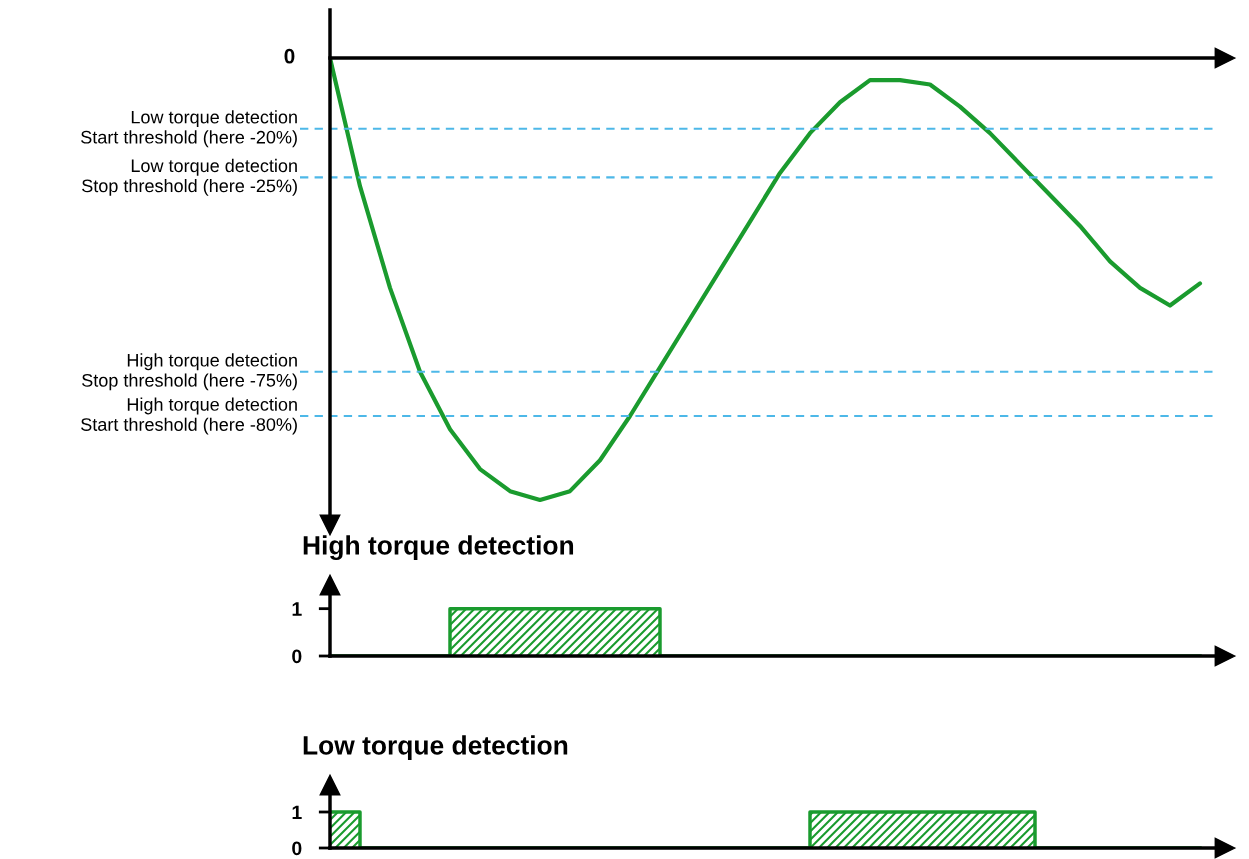 This screenshot has height=859, width=1249. I want to click on ref-line-label: High torque detection Start threshold (here -80%), so click(189, 416).